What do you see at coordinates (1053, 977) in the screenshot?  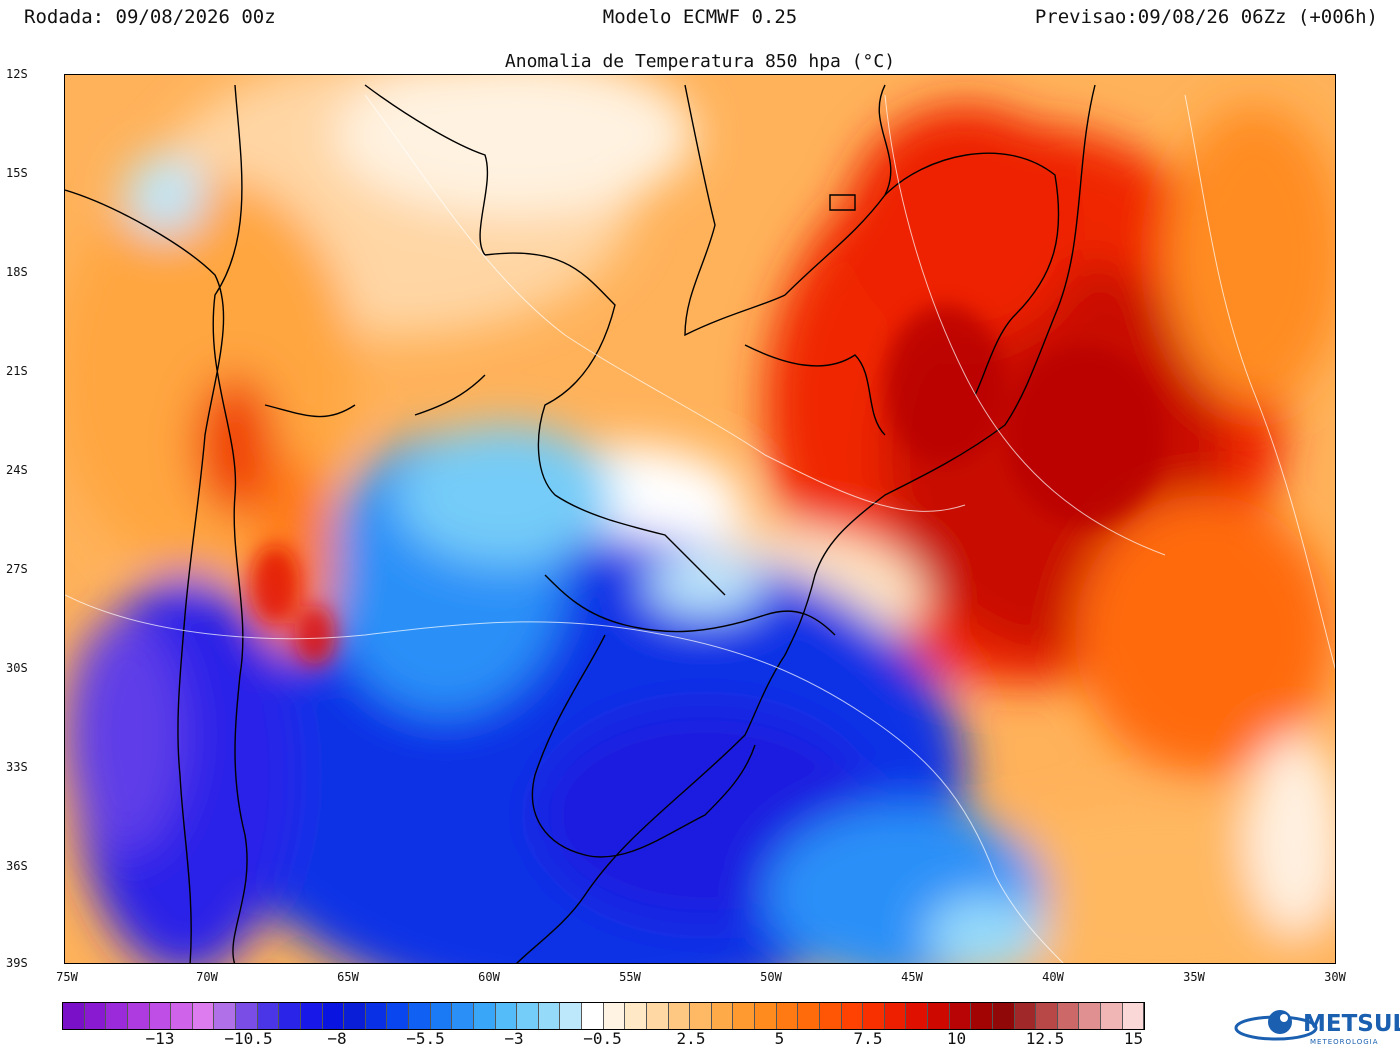 I see `lon-tick: 40W` at bounding box center [1053, 977].